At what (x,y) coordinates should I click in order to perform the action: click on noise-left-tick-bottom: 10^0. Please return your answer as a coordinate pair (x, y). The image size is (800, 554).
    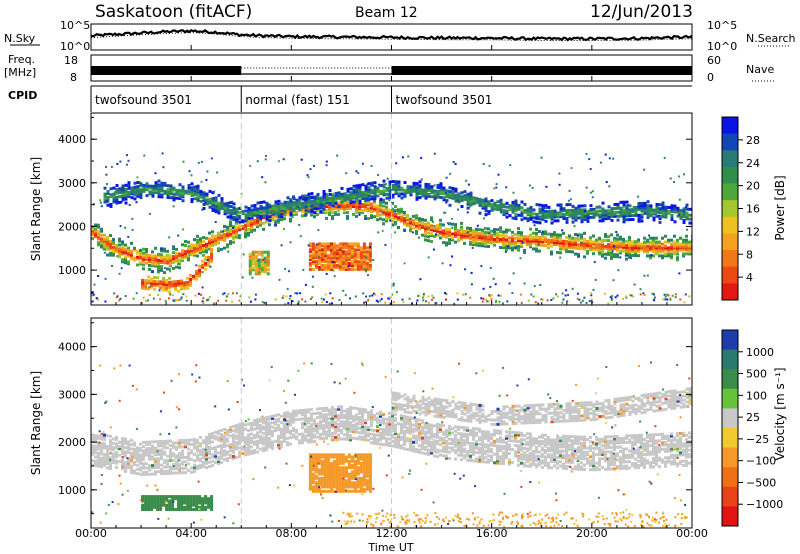
    Looking at the image, I should click on (75, 46).